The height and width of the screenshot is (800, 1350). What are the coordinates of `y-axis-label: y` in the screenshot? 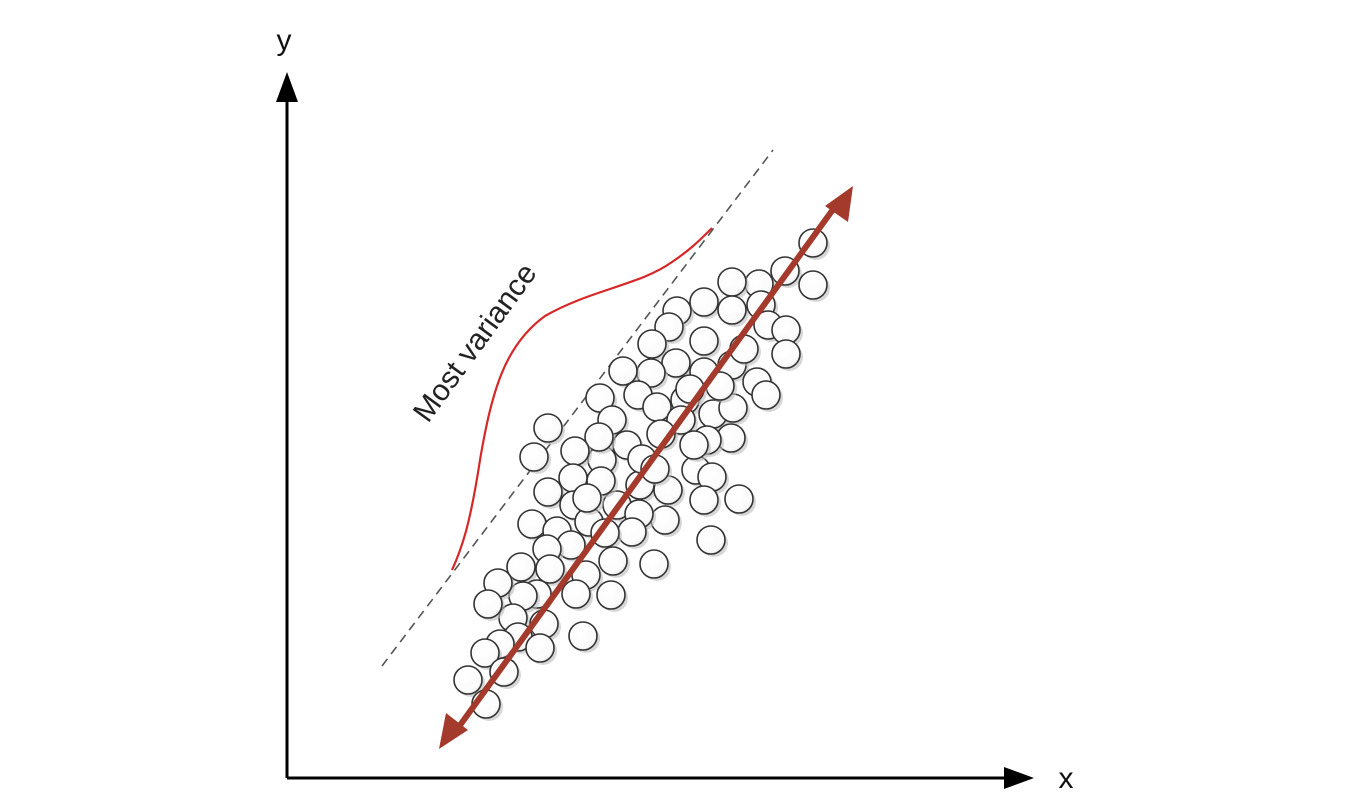 It's located at (284, 40).